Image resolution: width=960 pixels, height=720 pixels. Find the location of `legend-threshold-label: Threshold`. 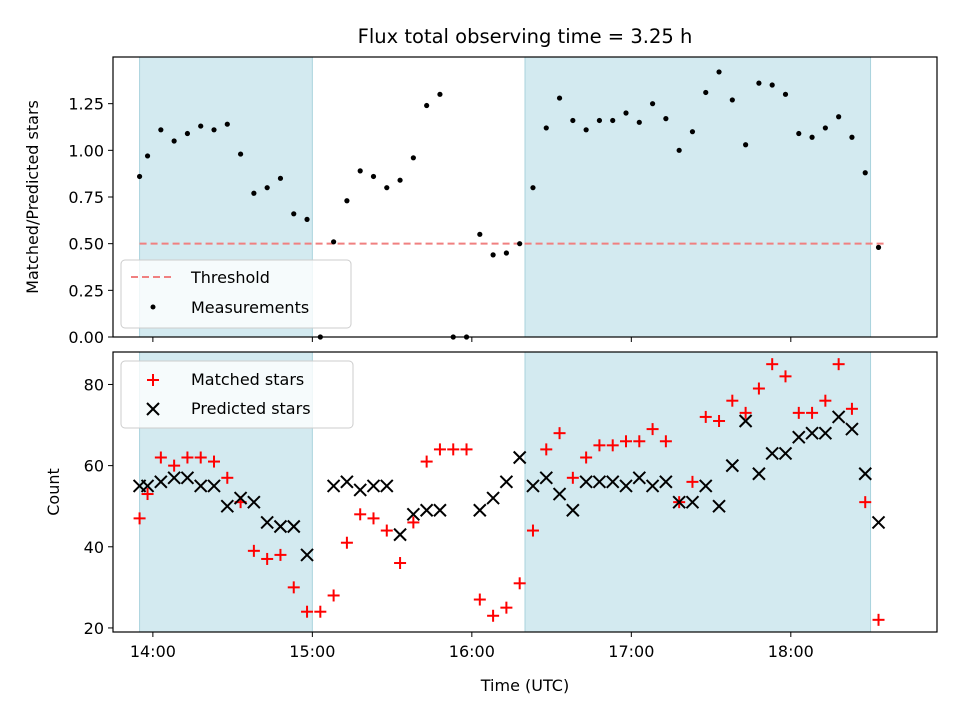

legend-threshold-label: Threshold is located at coordinates (230, 277).